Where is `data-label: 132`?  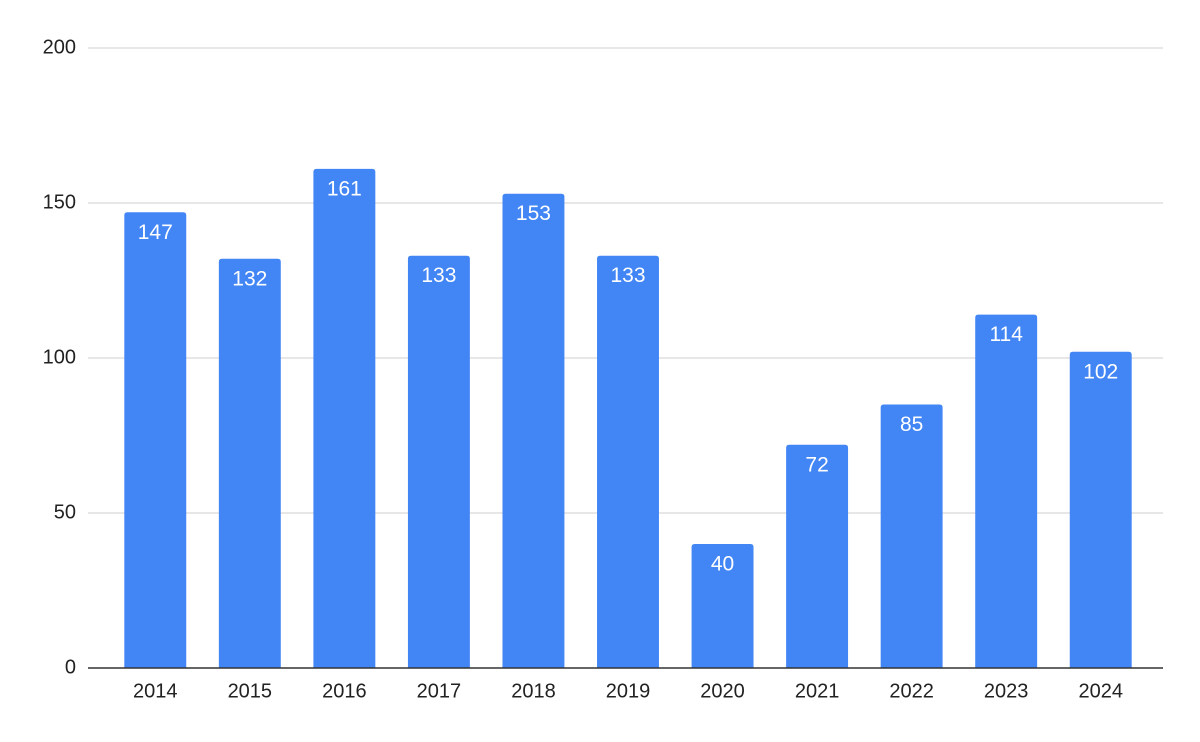 data-label: 132 is located at coordinates (249, 278).